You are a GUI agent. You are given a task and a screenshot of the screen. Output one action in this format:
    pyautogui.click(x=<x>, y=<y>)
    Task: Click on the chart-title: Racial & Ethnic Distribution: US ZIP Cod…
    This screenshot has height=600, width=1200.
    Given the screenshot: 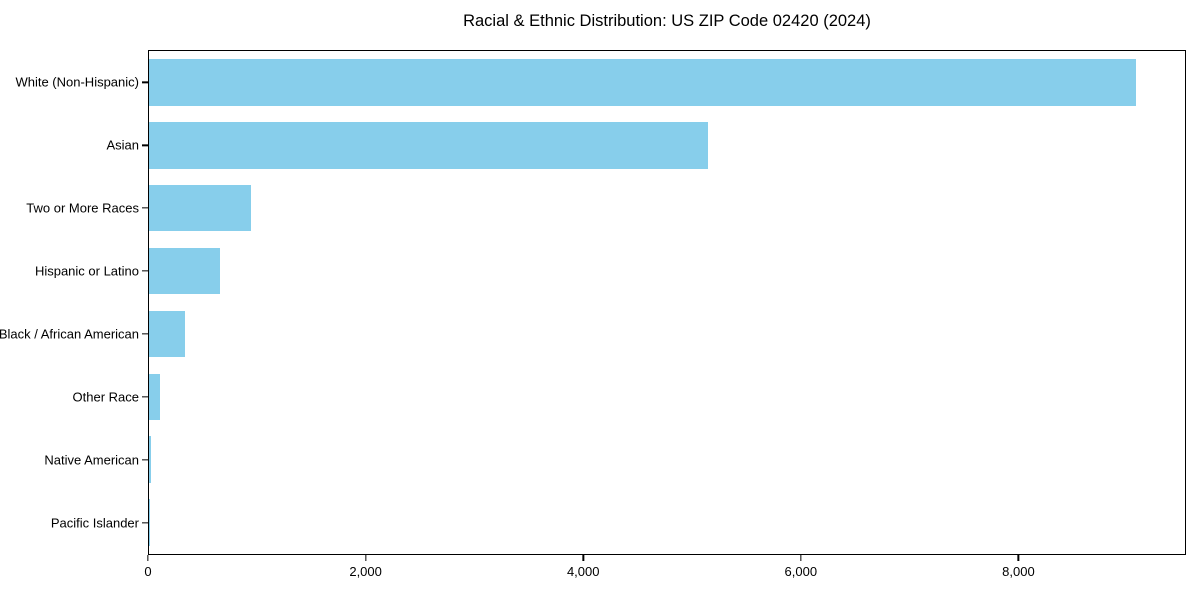 What is the action you would take?
    pyautogui.click(x=667, y=21)
    